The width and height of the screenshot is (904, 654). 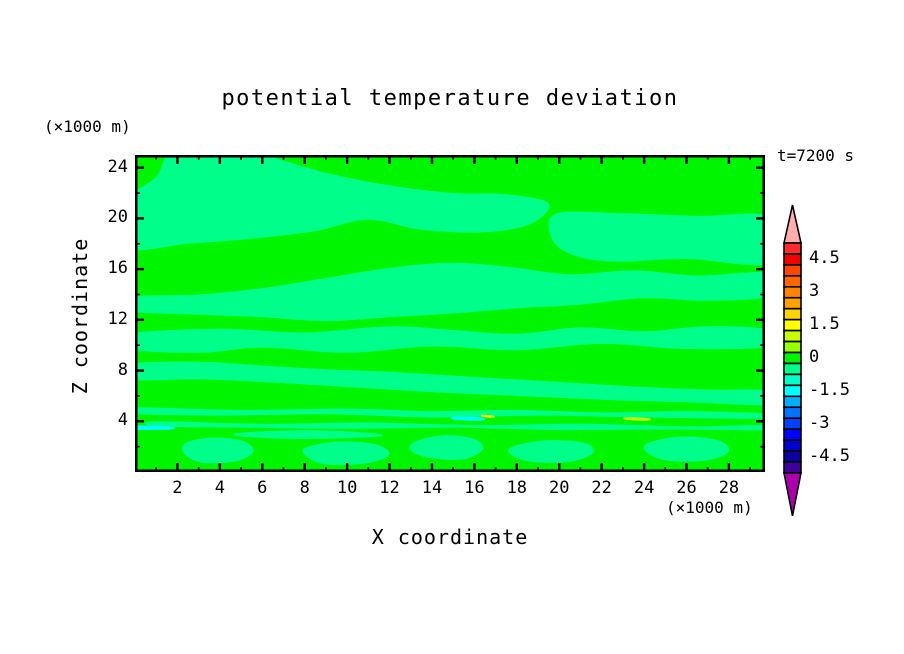 I want to click on colorbar, so click(x=792, y=360).